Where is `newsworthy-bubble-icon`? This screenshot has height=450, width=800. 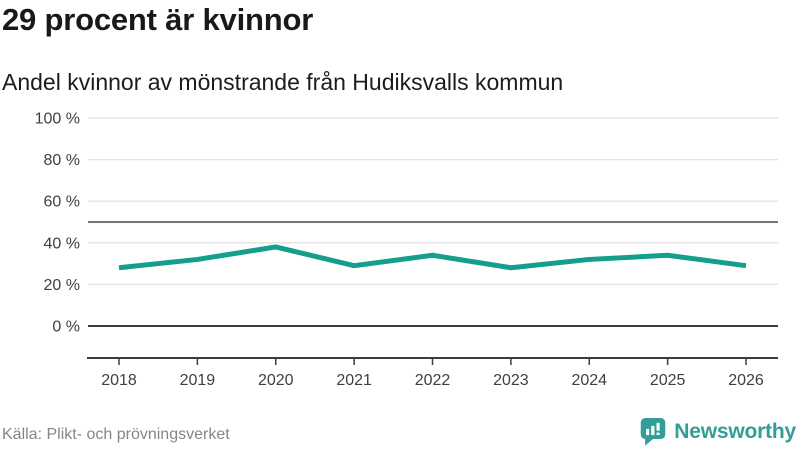 newsworthy-bubble-icon is located at coordinates (653, 432).